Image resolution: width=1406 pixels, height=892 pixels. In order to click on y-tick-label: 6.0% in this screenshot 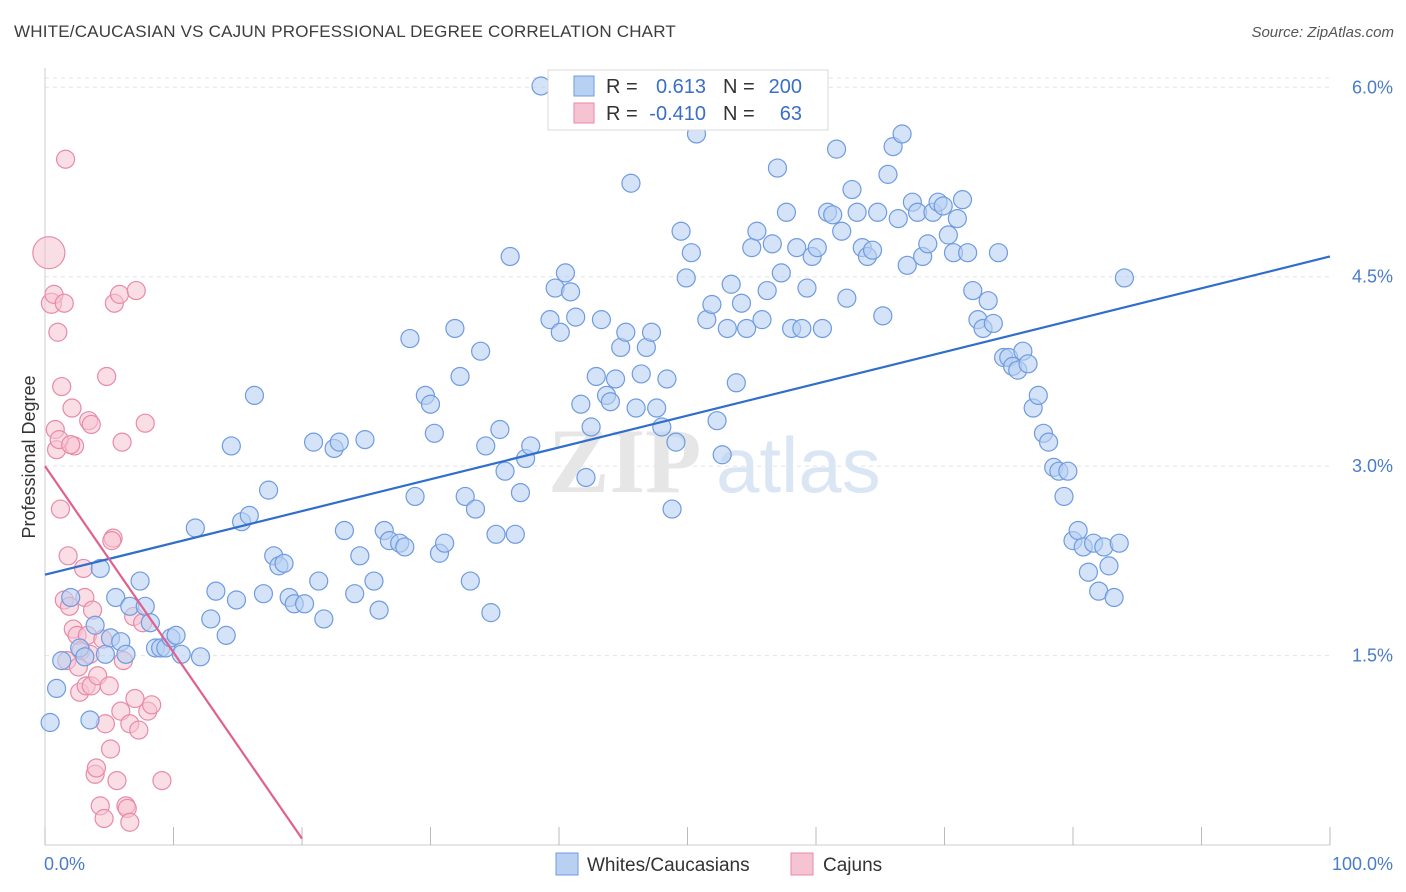, I will do `click(1372, 87)`.